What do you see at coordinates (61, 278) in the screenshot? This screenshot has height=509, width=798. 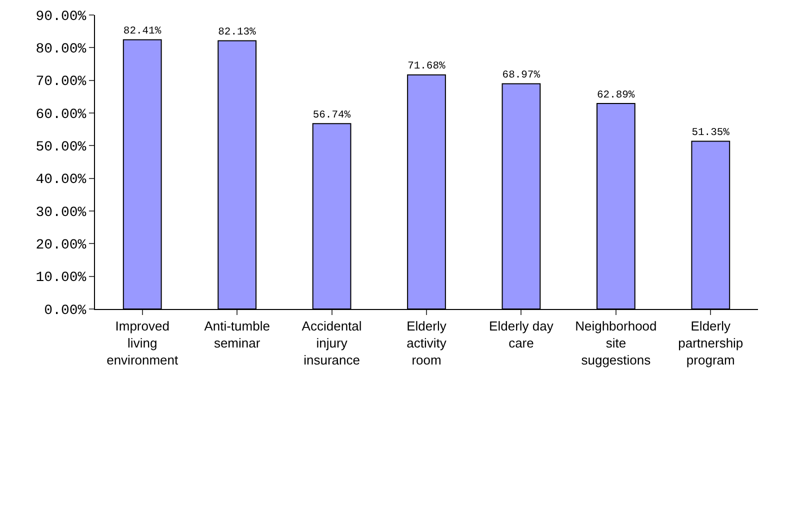 I see `y-tick-label: 10.00%` at bounding box center [61, 278].